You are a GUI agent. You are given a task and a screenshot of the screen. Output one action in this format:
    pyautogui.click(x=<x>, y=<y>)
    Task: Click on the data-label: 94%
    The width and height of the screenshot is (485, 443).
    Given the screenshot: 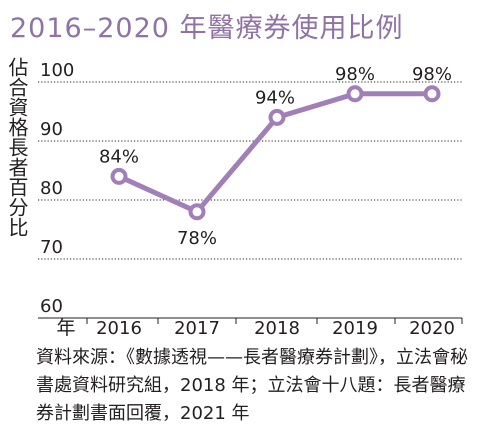 What is the action you would take?
    pyautogui.click(x=275, y=97)
    